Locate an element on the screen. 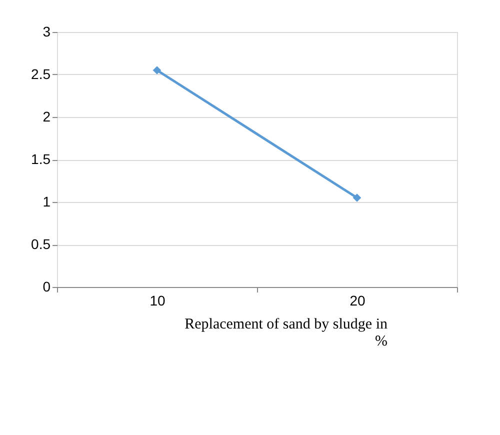  y-tick-label: 3 is located at coordinates (46, 32).